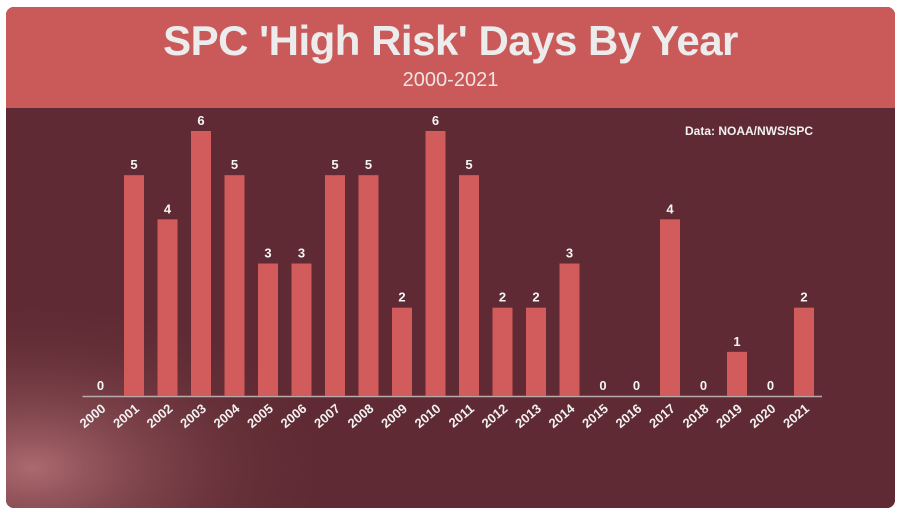  Describe the element at coordinates (227, 415) in the screenshot. I see `x-tick-2004: 2004` at that location.